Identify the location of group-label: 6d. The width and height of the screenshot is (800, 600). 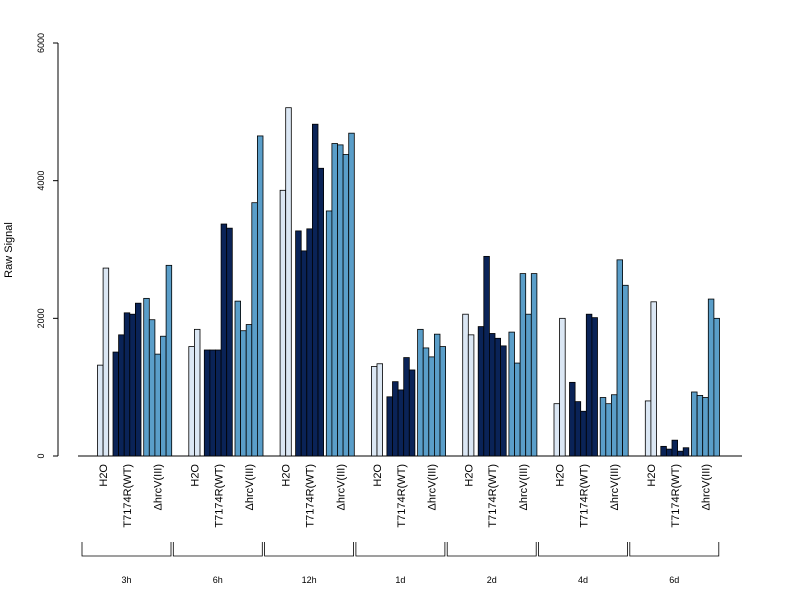
(674, 580).